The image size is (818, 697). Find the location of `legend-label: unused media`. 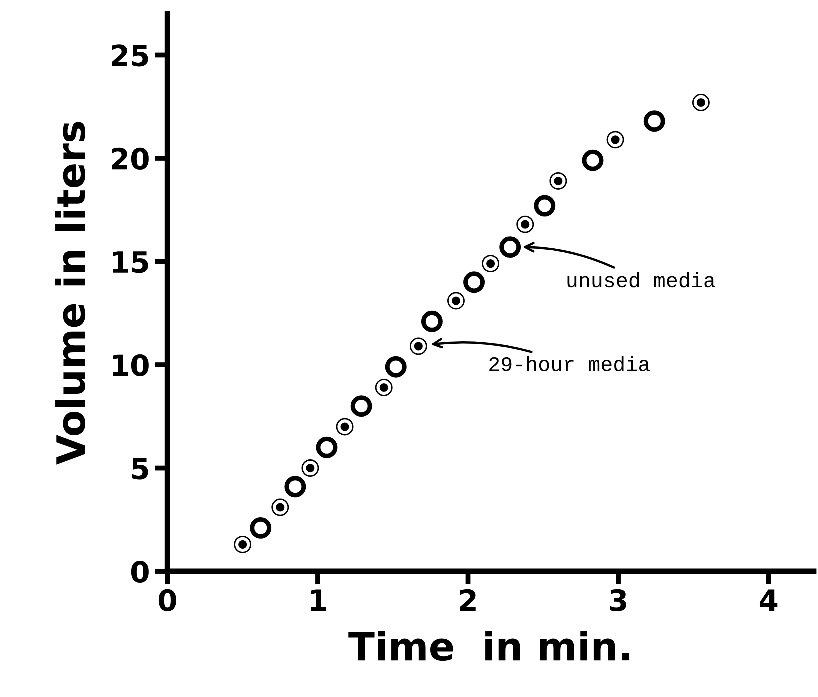

legend-label: unused media is located at coordinates (642, 280).